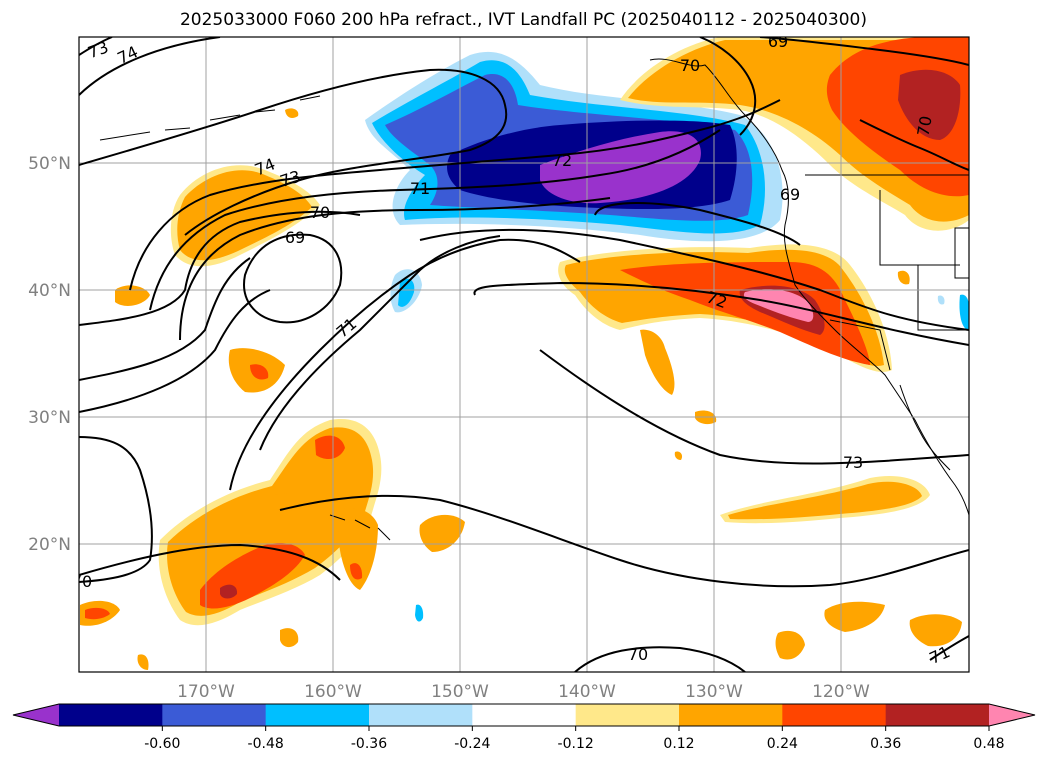 The image size is (1047, 765). I want to click on colorbar-tick-label: 0.48, so click(988, 744).